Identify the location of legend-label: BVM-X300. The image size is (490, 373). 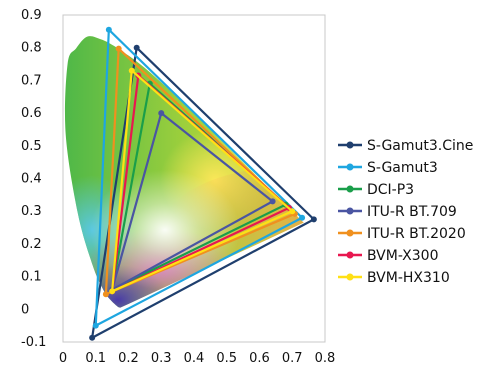
(403, 256).